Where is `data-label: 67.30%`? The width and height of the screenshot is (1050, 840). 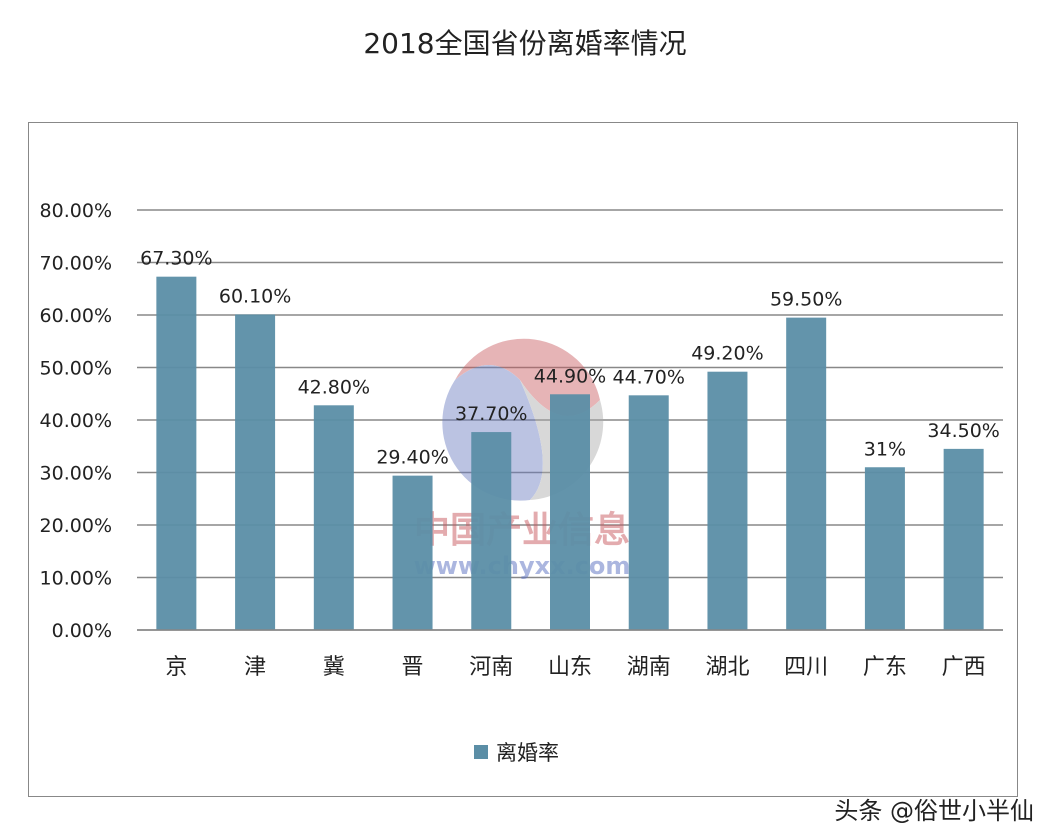
data-label: 67.30% is located at coordinates (176, 259).